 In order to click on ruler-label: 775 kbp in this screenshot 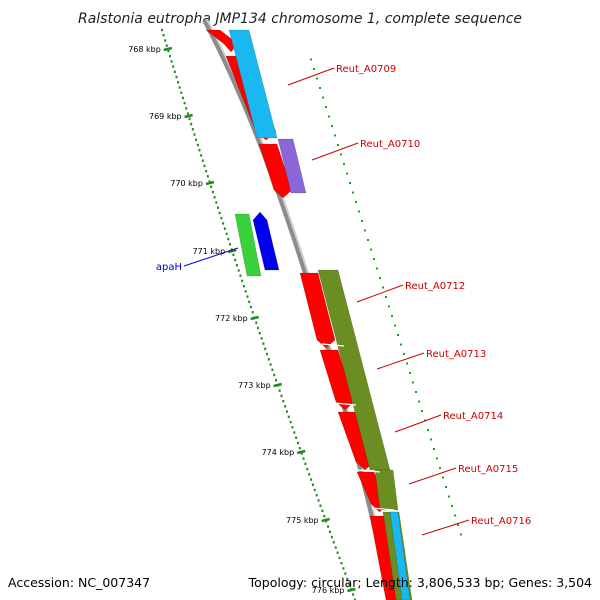, I will do `click(302, 520)`.